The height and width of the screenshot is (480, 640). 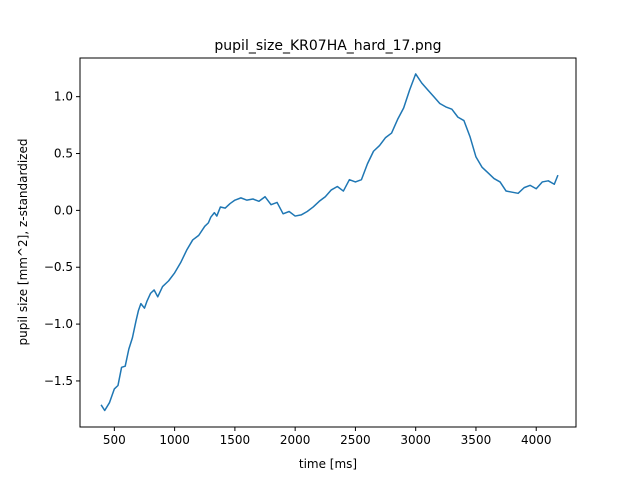 I want to click on x-tick-label: 3000, so click(x=415, y=440).